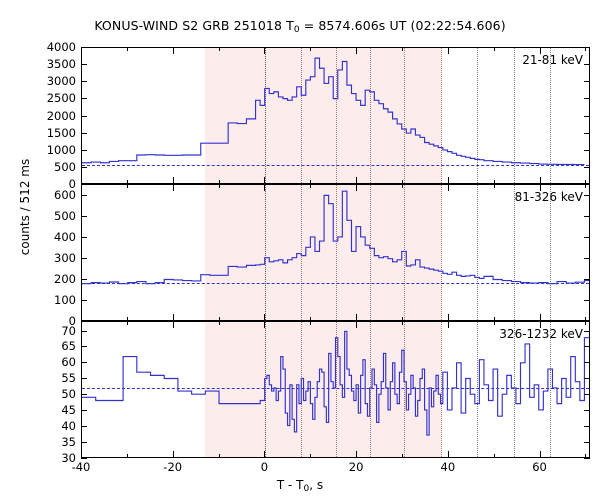 This screenshot has height=500, width=600. I want to click on title-subscript: 0, so click(296, 30).